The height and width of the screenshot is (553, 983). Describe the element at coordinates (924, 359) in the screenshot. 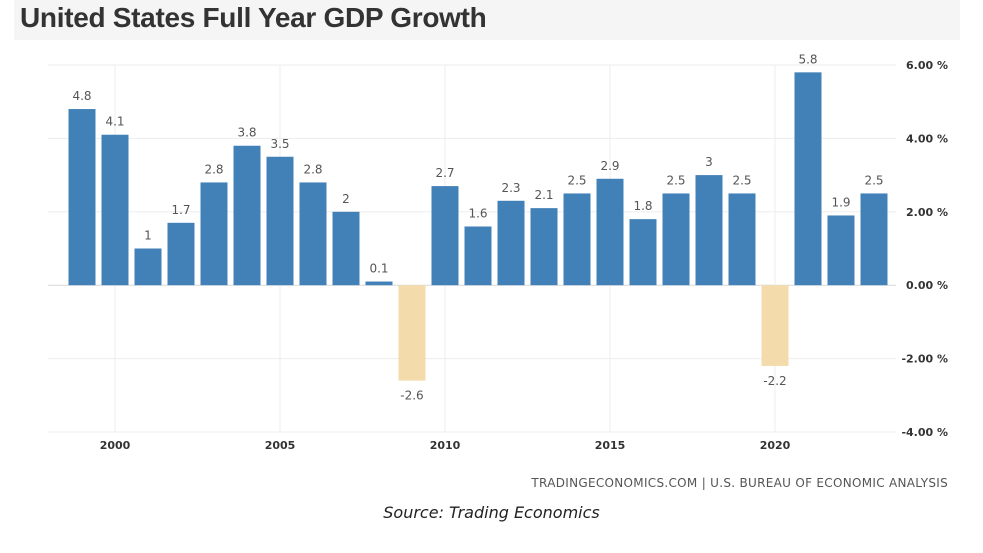

I see `y-tick-label: -2.00 %` at that location.